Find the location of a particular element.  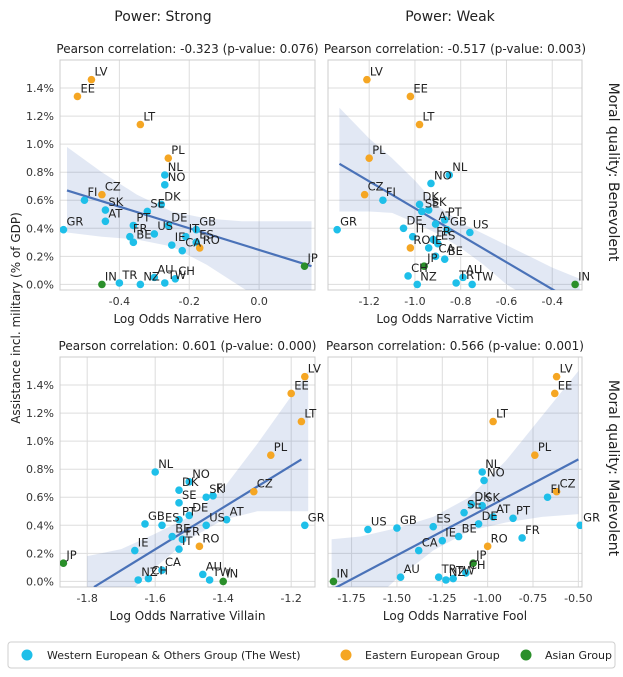

data-point-de is located at coordinates (403, 228).